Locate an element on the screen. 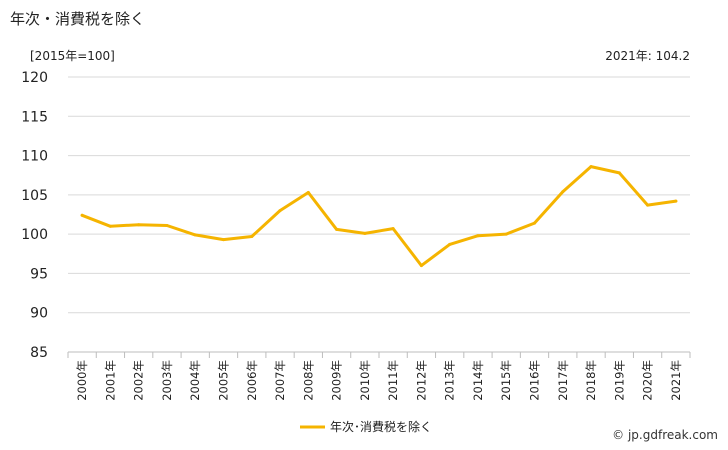 Image resolution: width=728 pixels, height=450 pixels. y-tick-label: 100 is located at coordinates (34, 235).